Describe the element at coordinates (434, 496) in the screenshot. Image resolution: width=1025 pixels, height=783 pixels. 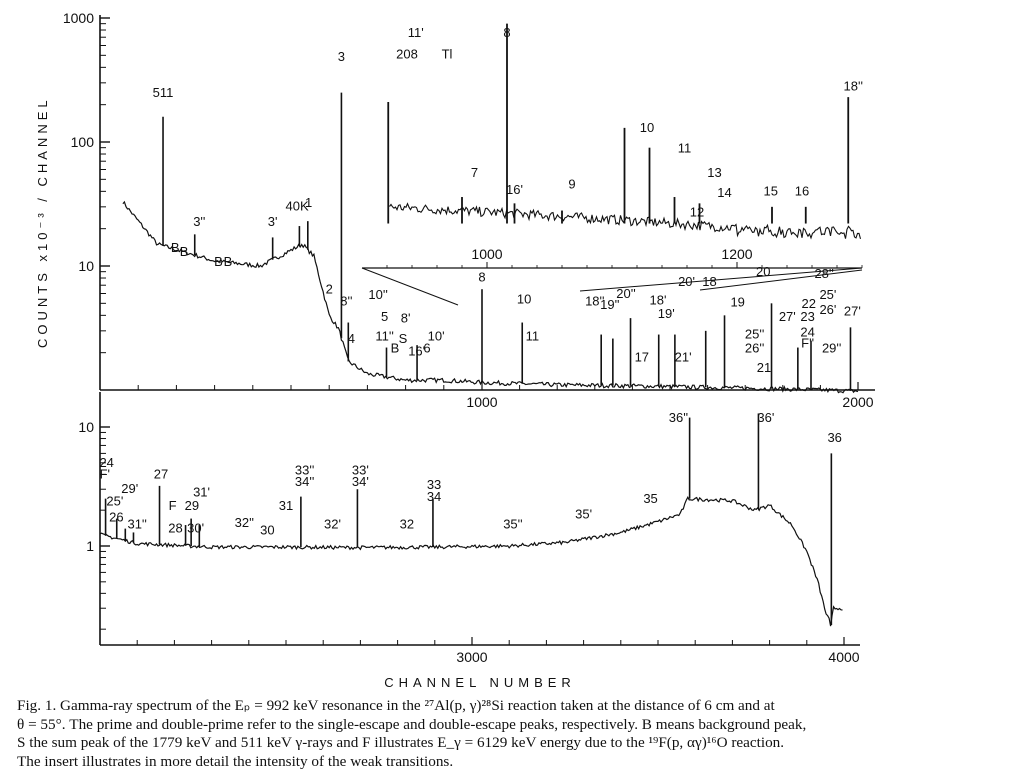
I see `lower-peak-label: 34` at that location.